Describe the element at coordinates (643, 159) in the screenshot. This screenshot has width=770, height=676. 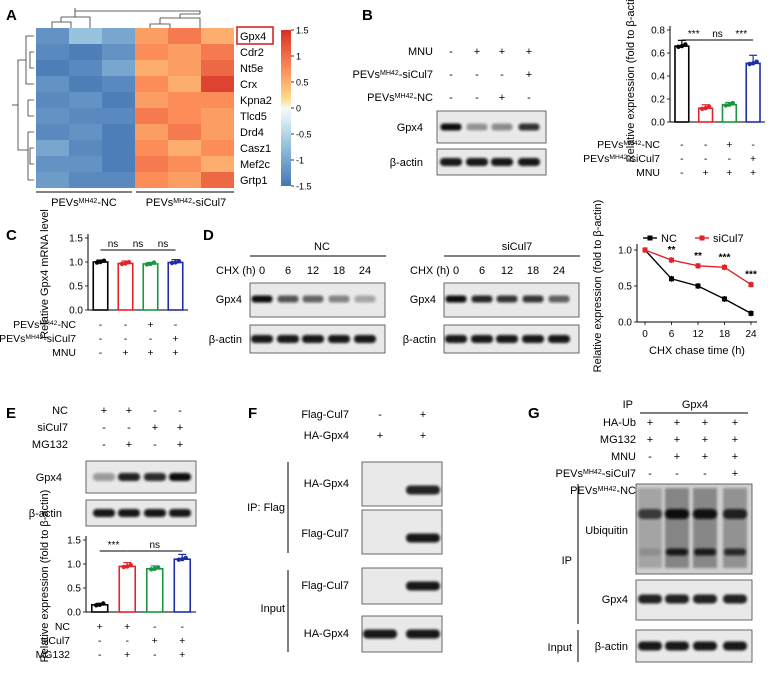
I see `condition-label-suffix: -siCul7` at that location.